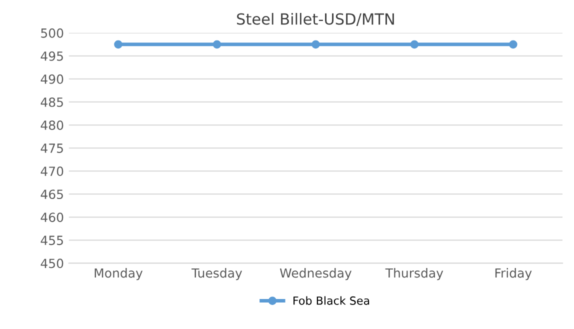  I want to click on y-tick-label: 485, so click(51, 102).